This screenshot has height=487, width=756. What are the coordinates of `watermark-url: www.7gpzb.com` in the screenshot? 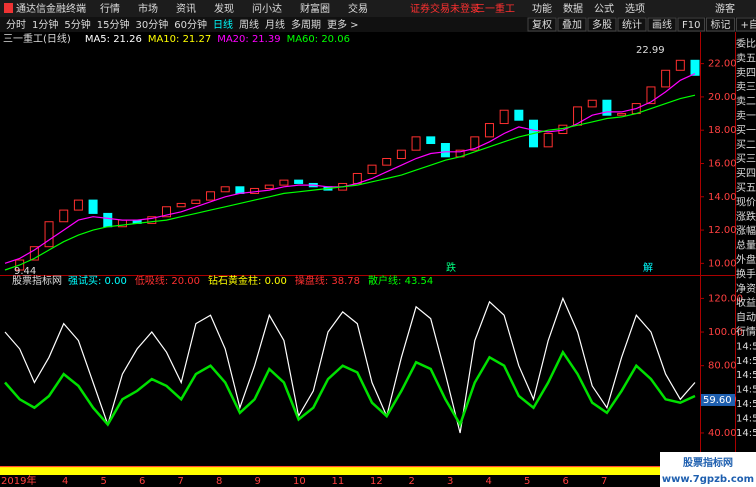 It's located at (708, 479).